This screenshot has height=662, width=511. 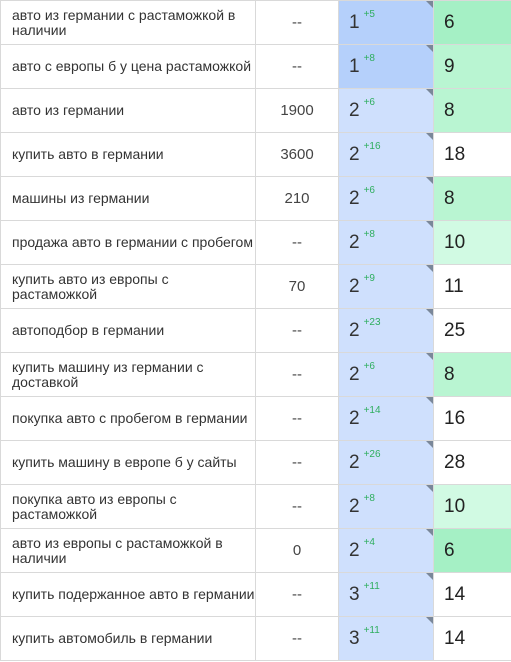 I want to click on table-row: купить машину в европе б у сайты -- 2 +26 28, so click(x=255, y=462).